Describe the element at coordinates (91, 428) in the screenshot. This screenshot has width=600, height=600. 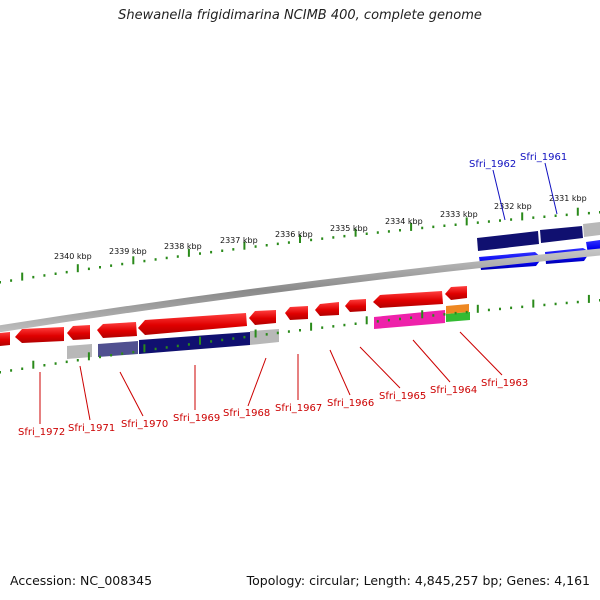
I see `gene-label-sfri-1971: Sfri_1971` at that location.